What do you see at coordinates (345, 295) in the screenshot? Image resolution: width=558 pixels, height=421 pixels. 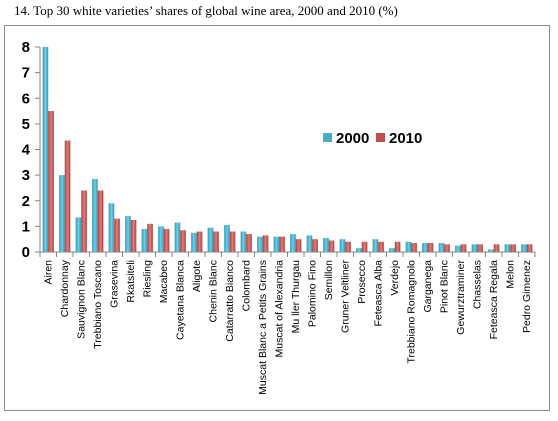 I see `x-tick-label: Gruner Veltliner` at bounding box center [345, 295].